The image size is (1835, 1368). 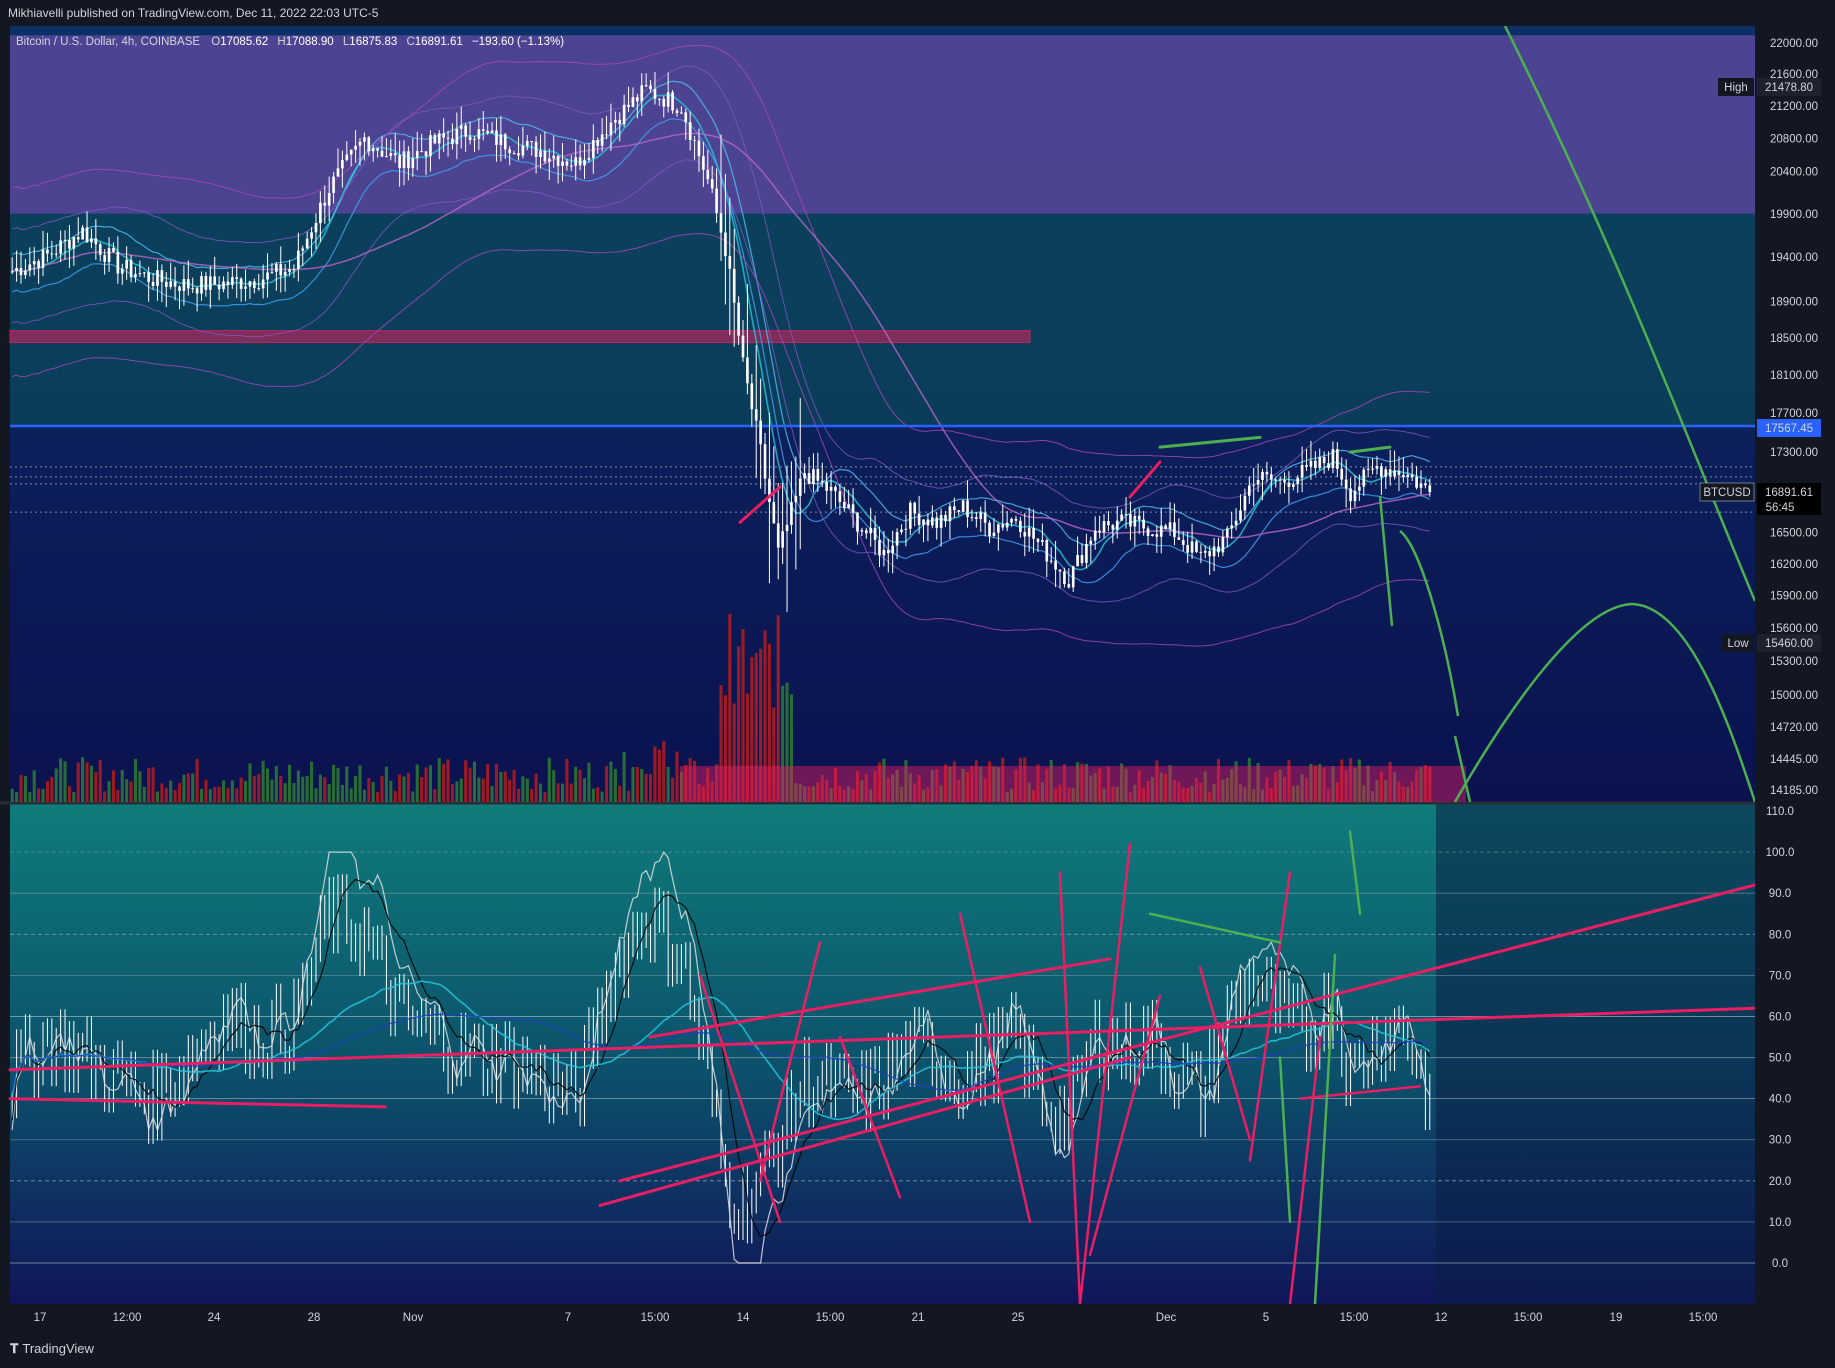 I want to click on projection-curve, so click(x=1630, y=314).